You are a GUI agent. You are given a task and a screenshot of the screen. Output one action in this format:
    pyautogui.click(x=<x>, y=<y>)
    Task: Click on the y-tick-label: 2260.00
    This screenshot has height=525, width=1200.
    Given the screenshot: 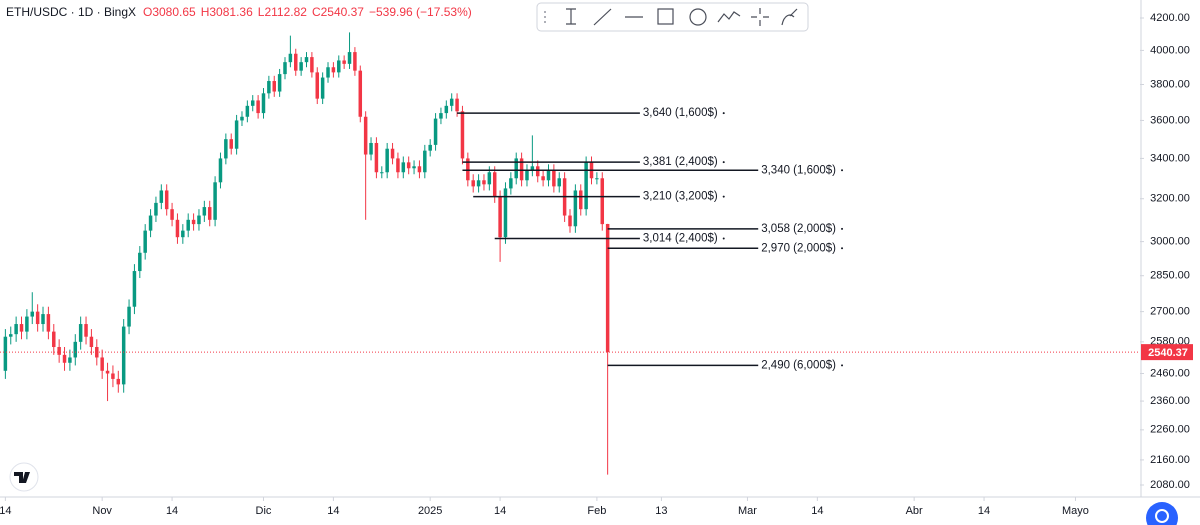 What is the action you would take?
    pyautogui.click(x=1170, y=430)
    